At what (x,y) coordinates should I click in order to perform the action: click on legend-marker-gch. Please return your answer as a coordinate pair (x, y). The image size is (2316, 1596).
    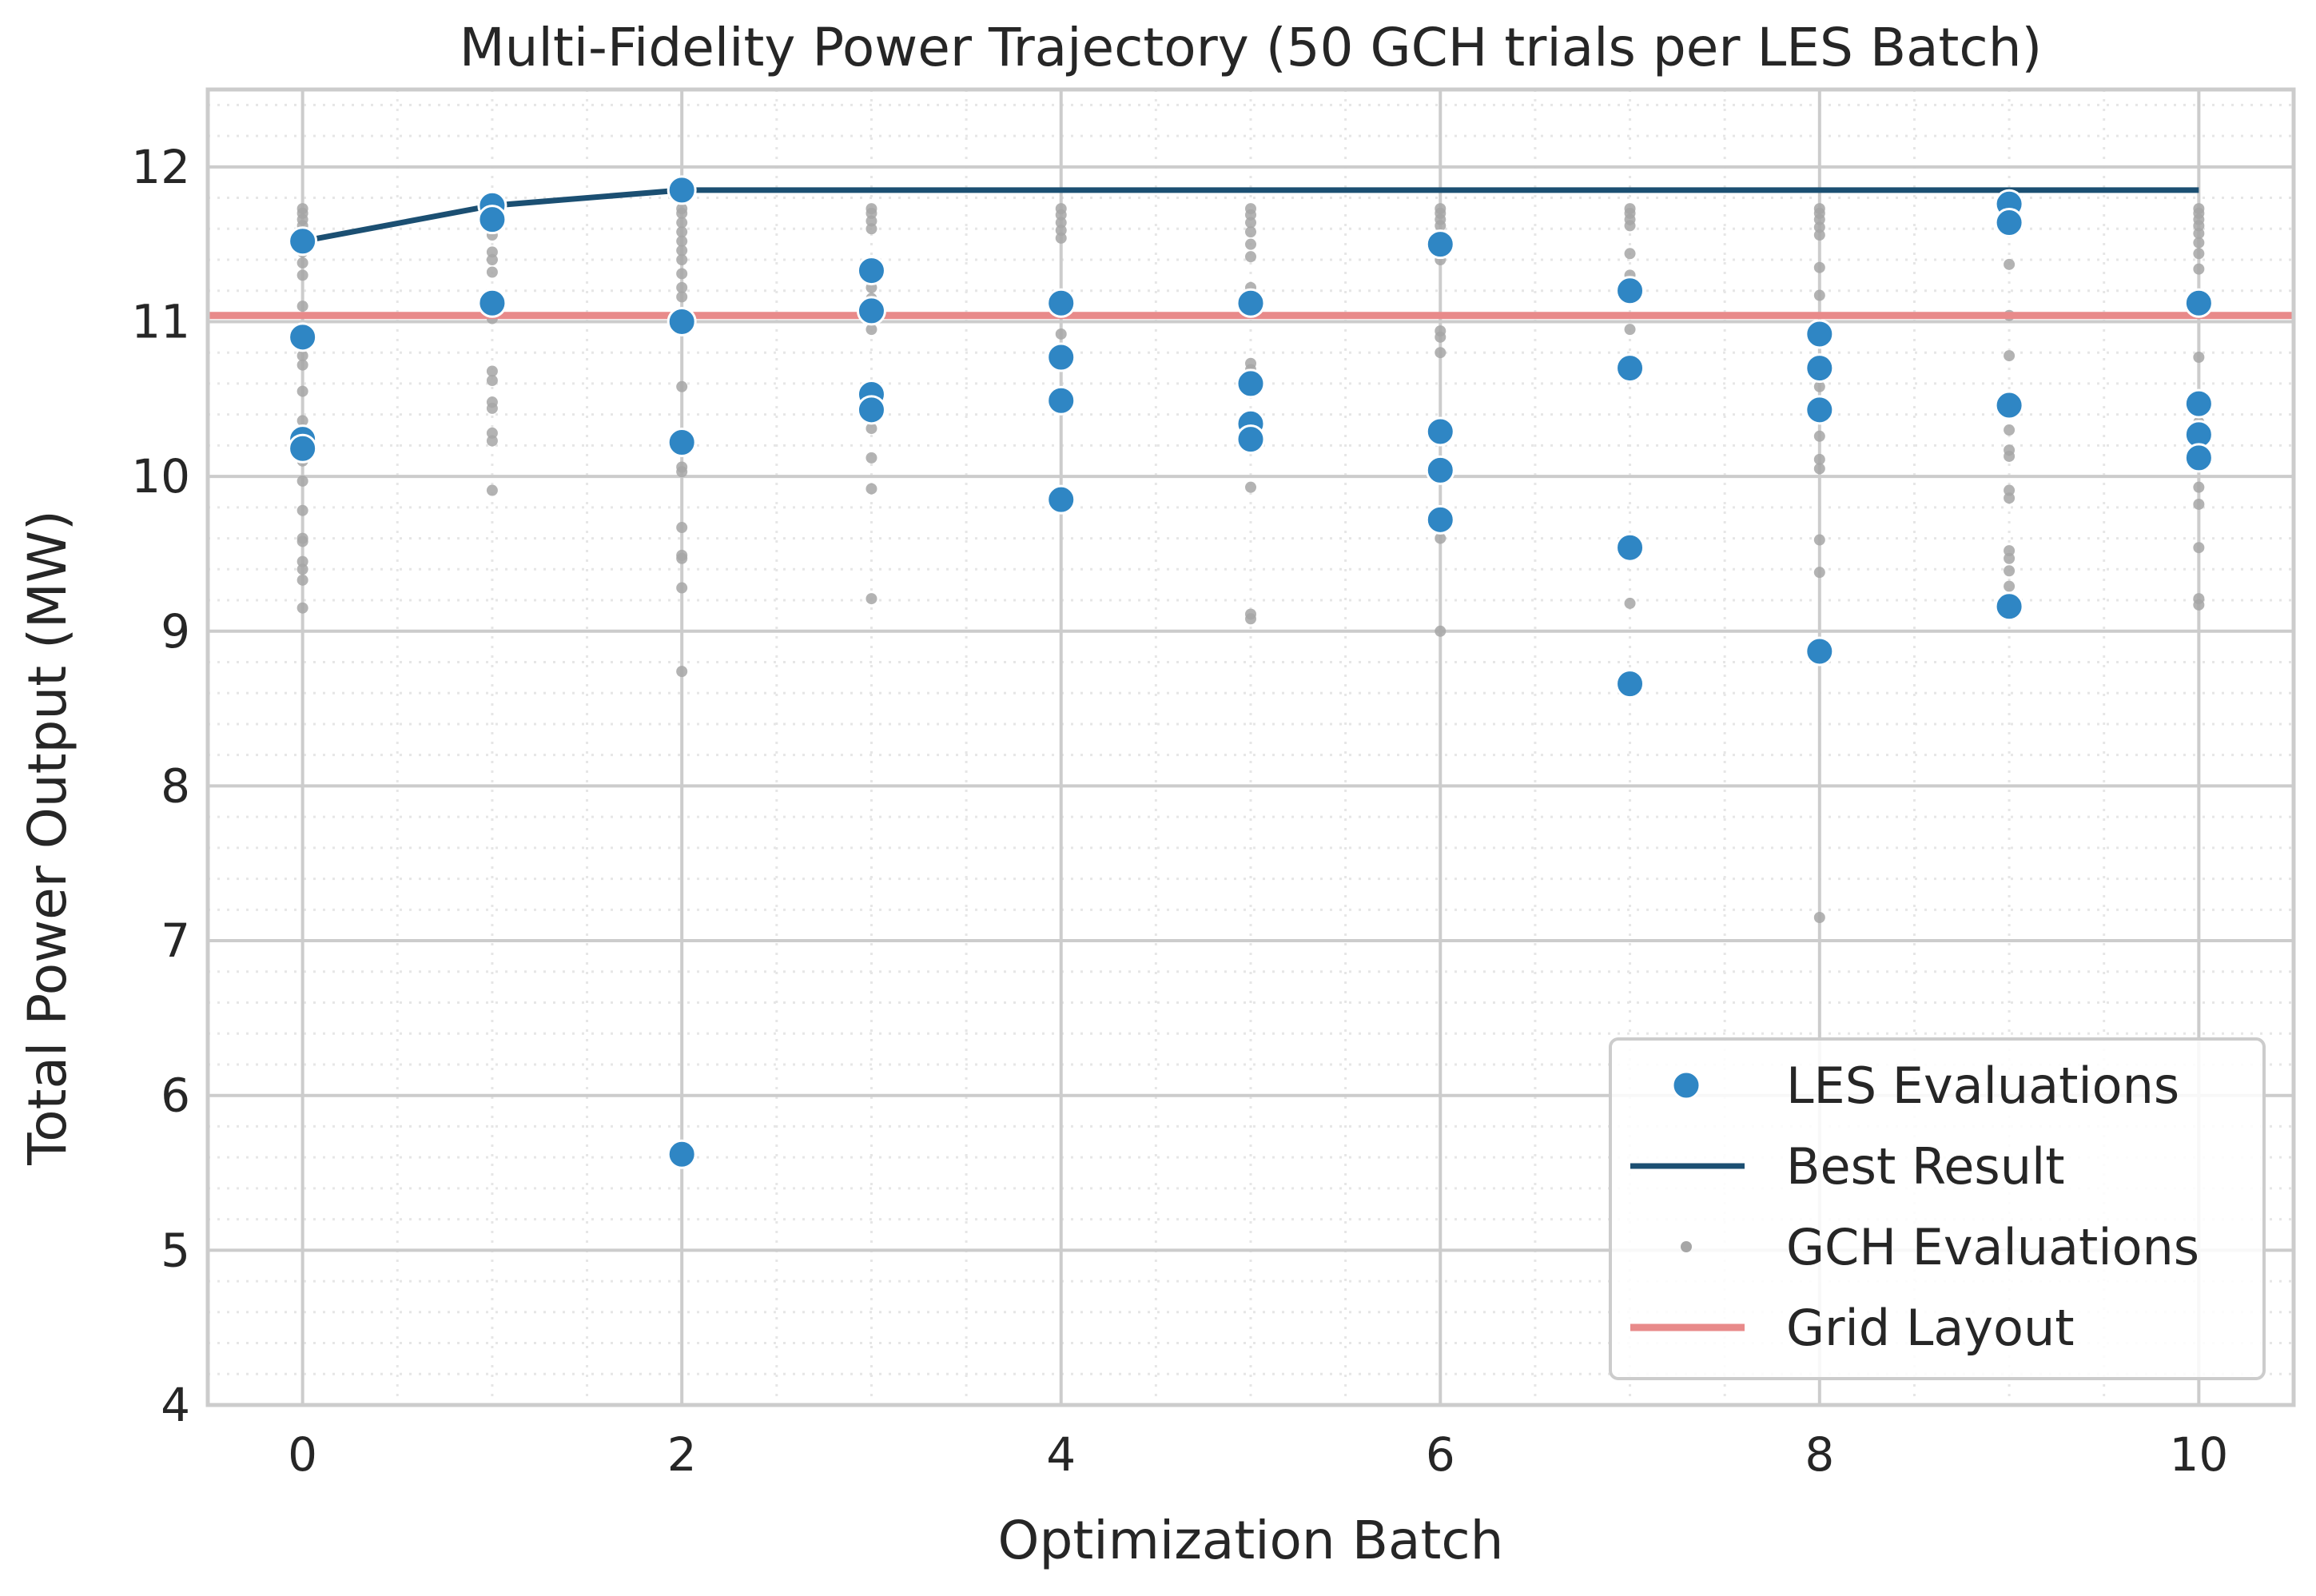
    Looking at the image, I should click on (1687, 1246).